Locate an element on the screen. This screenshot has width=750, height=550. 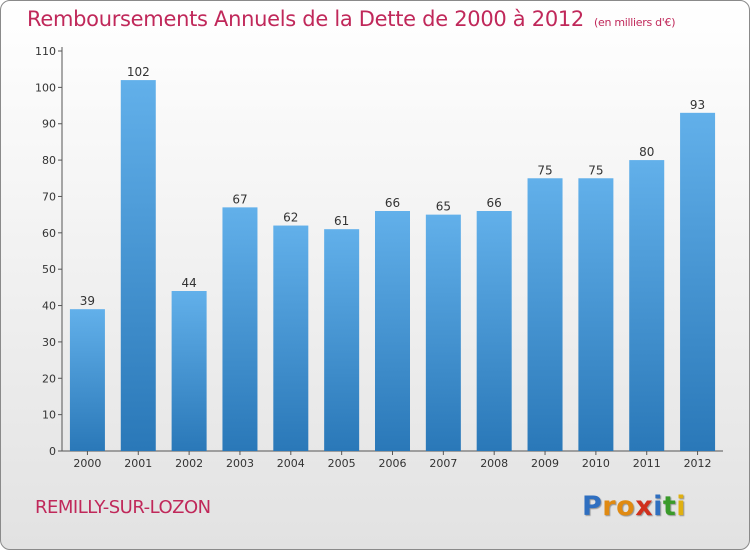
y-tick-label: 20 is located at coordinates (49, 378).